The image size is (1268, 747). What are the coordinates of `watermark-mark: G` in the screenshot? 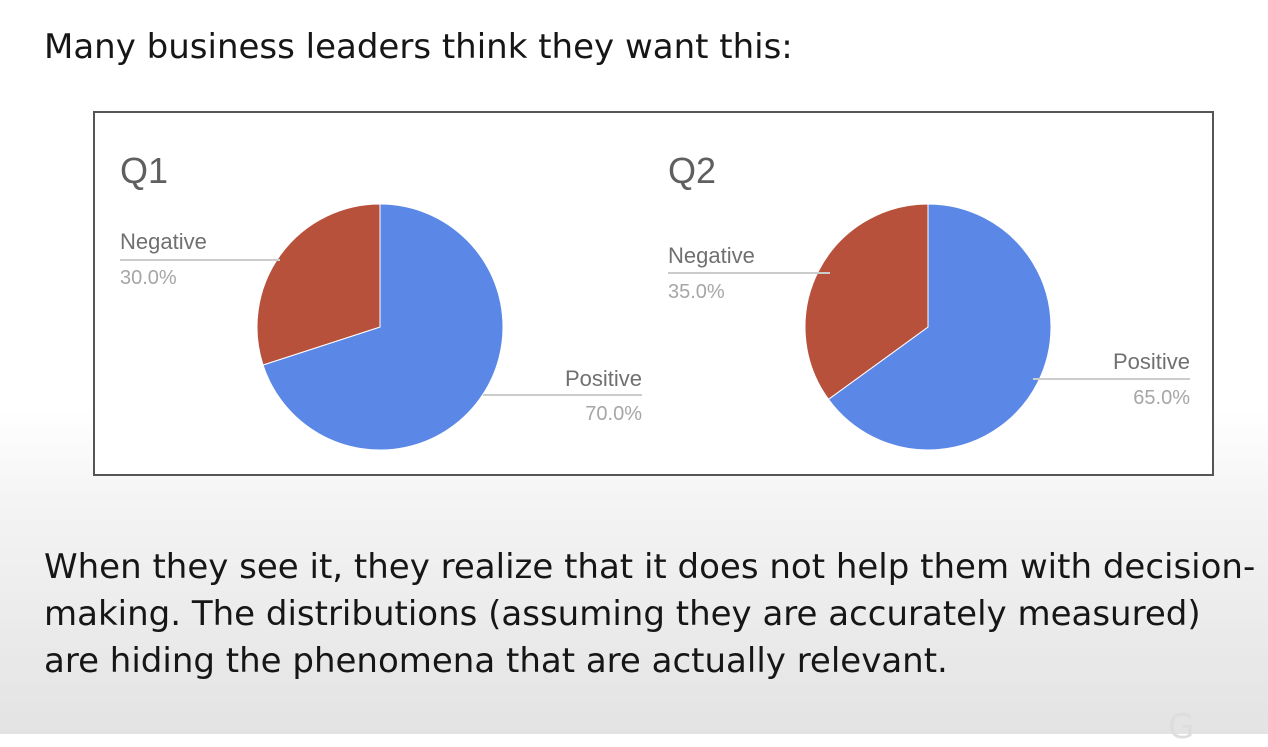 It's located at (1181, 727).